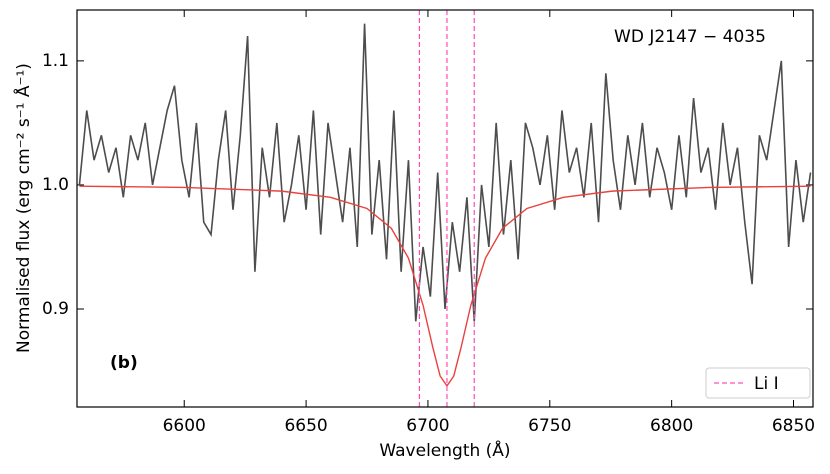 The width and height of the screenshot is (830, 474). What do you see at coordinates (55, 61) in the screenshot?
I see `y-tick-label: 1.1` at bounding box center [55, 61].